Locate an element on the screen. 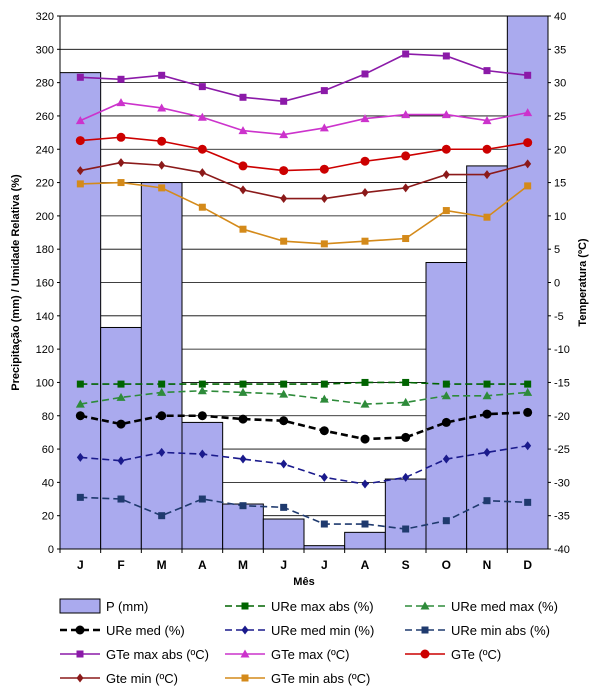  y-right-tick-label: -25 is located at coordinates (562, 450).